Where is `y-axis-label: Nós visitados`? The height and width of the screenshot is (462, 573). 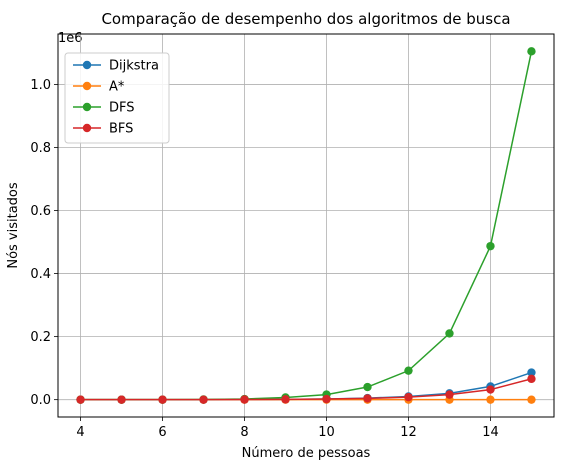
y-axis-label: Nós visitados is located at coordinates (13, 225).